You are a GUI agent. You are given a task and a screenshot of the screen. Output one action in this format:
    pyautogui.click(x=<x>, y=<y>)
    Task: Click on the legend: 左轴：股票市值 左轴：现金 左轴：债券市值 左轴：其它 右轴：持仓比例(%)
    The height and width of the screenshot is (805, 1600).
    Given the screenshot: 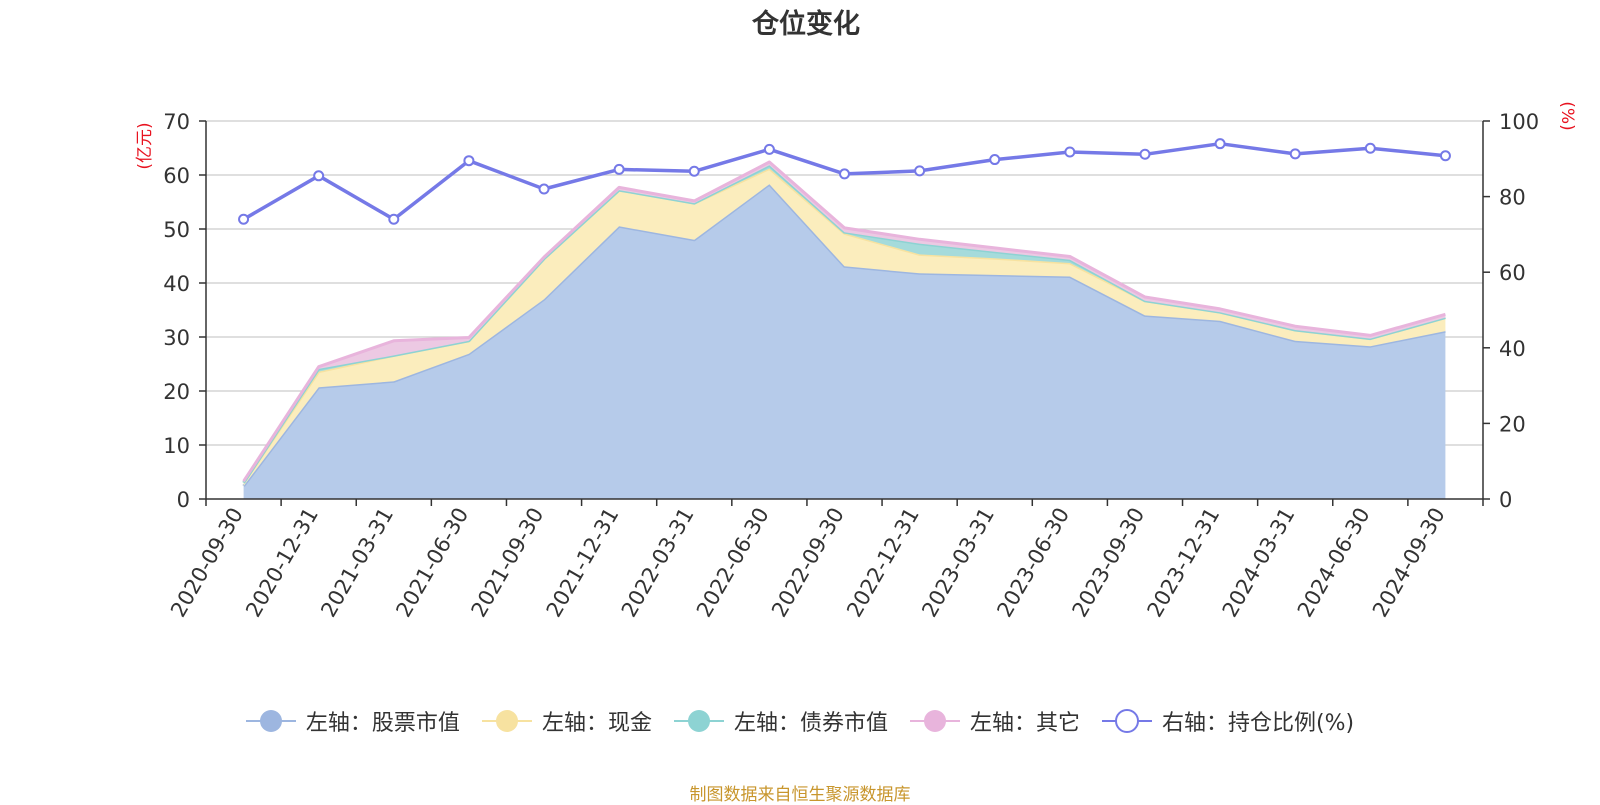 What is the action you would take?
    pyautogui.click(x=800, y=721)
    